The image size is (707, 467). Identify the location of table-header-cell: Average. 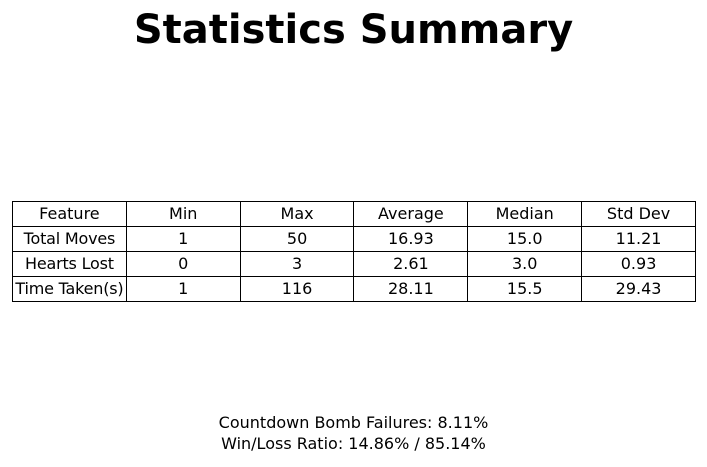
(411, 214).